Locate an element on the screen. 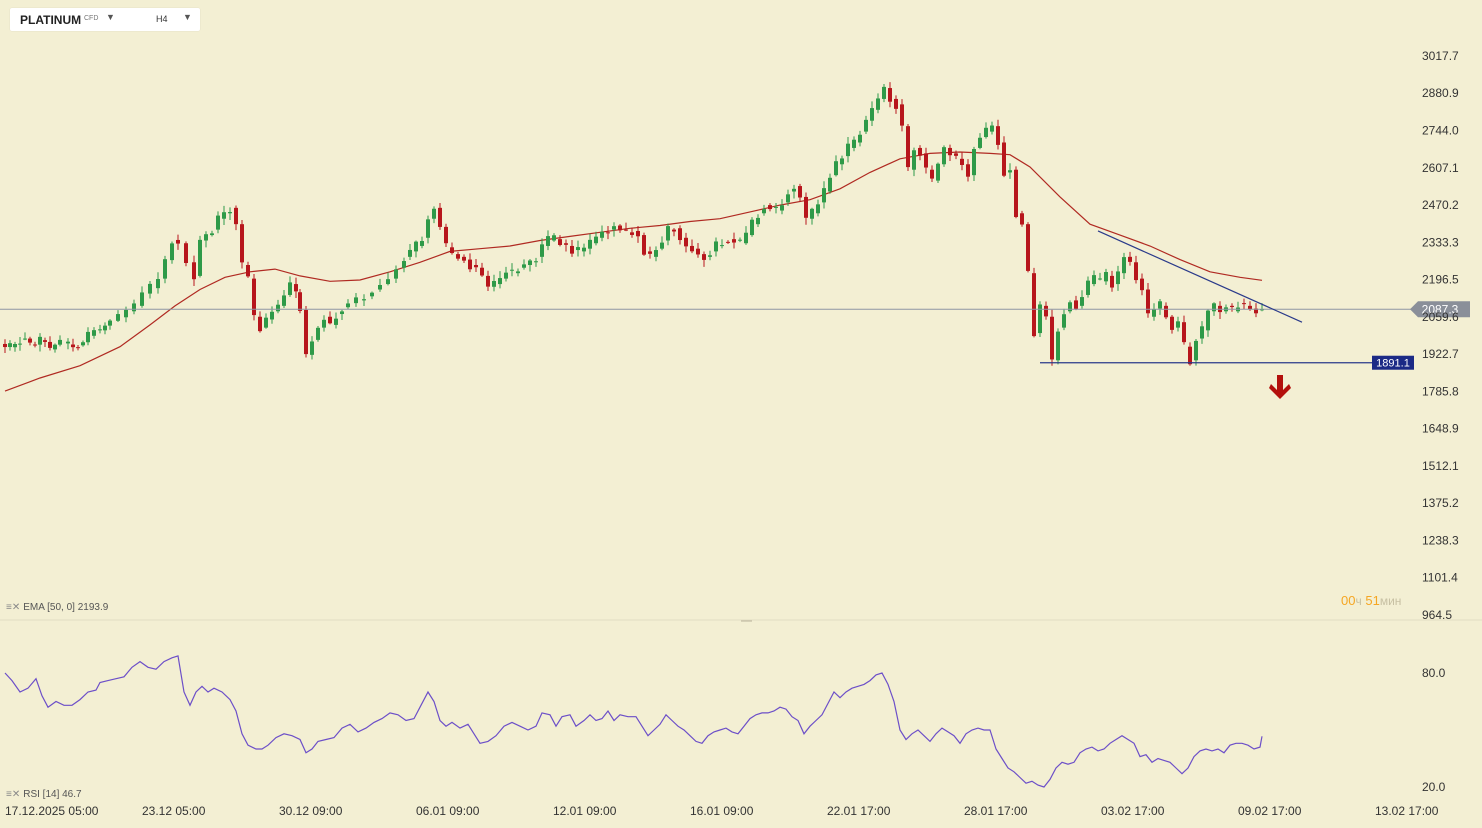 The image size is (1482, 828). price-tick-label: 3017.7 is located at coordinates (1440, 56).